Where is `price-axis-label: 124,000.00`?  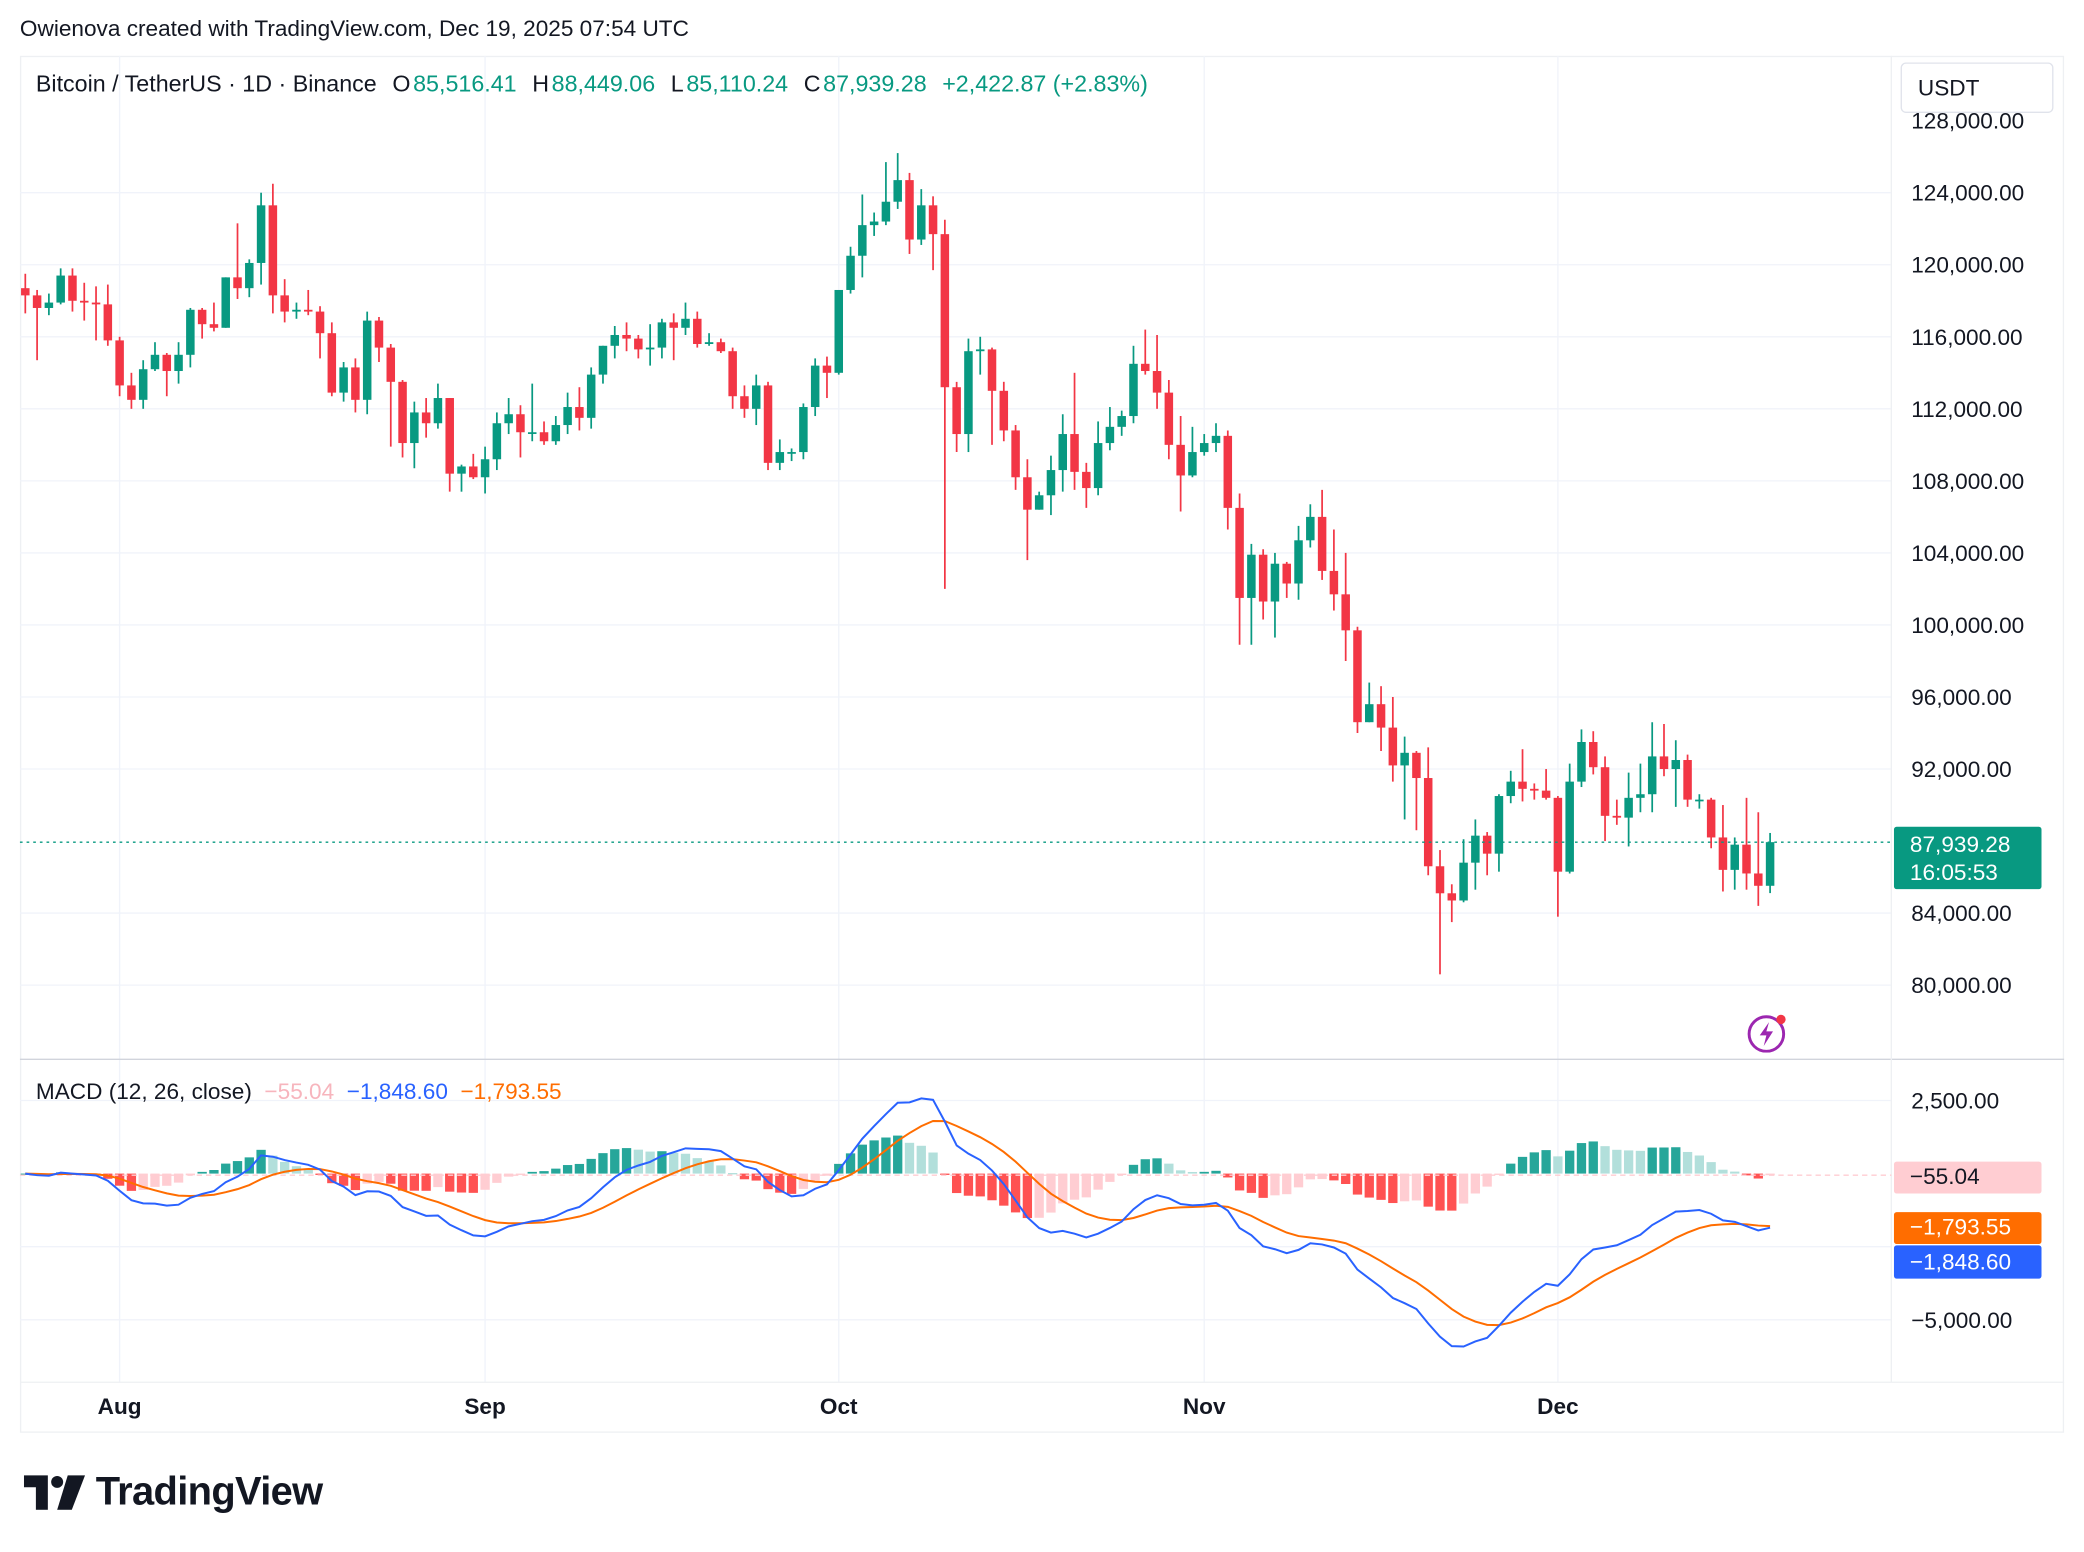 price-axis-label: 124,000.00 is located at coordinates (1967, 193).